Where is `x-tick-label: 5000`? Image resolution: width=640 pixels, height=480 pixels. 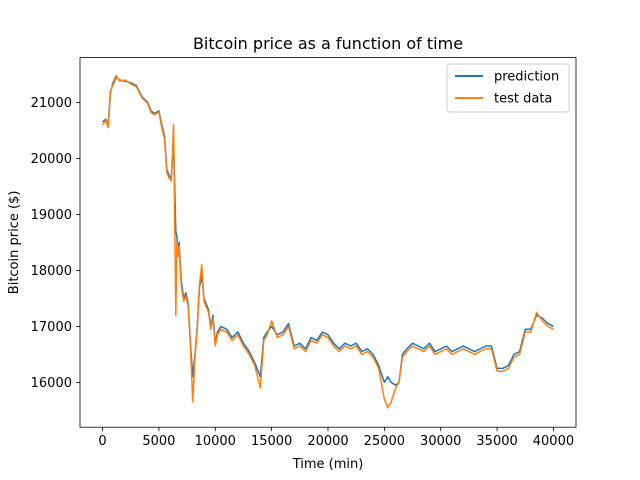
x-tick-label: 5000 is located at coordinates (158, 441).